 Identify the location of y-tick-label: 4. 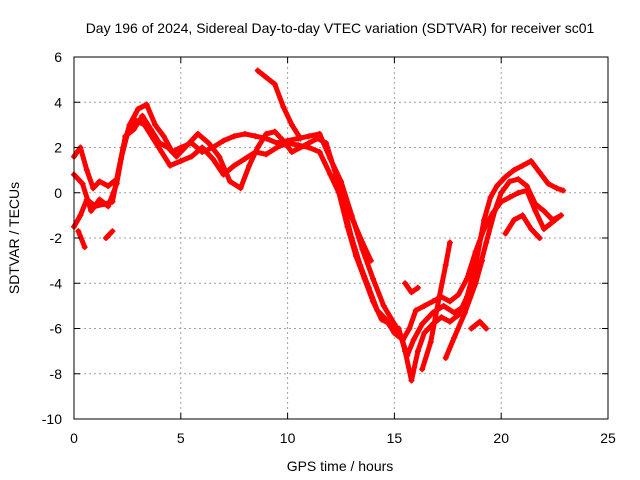
(58, 102).